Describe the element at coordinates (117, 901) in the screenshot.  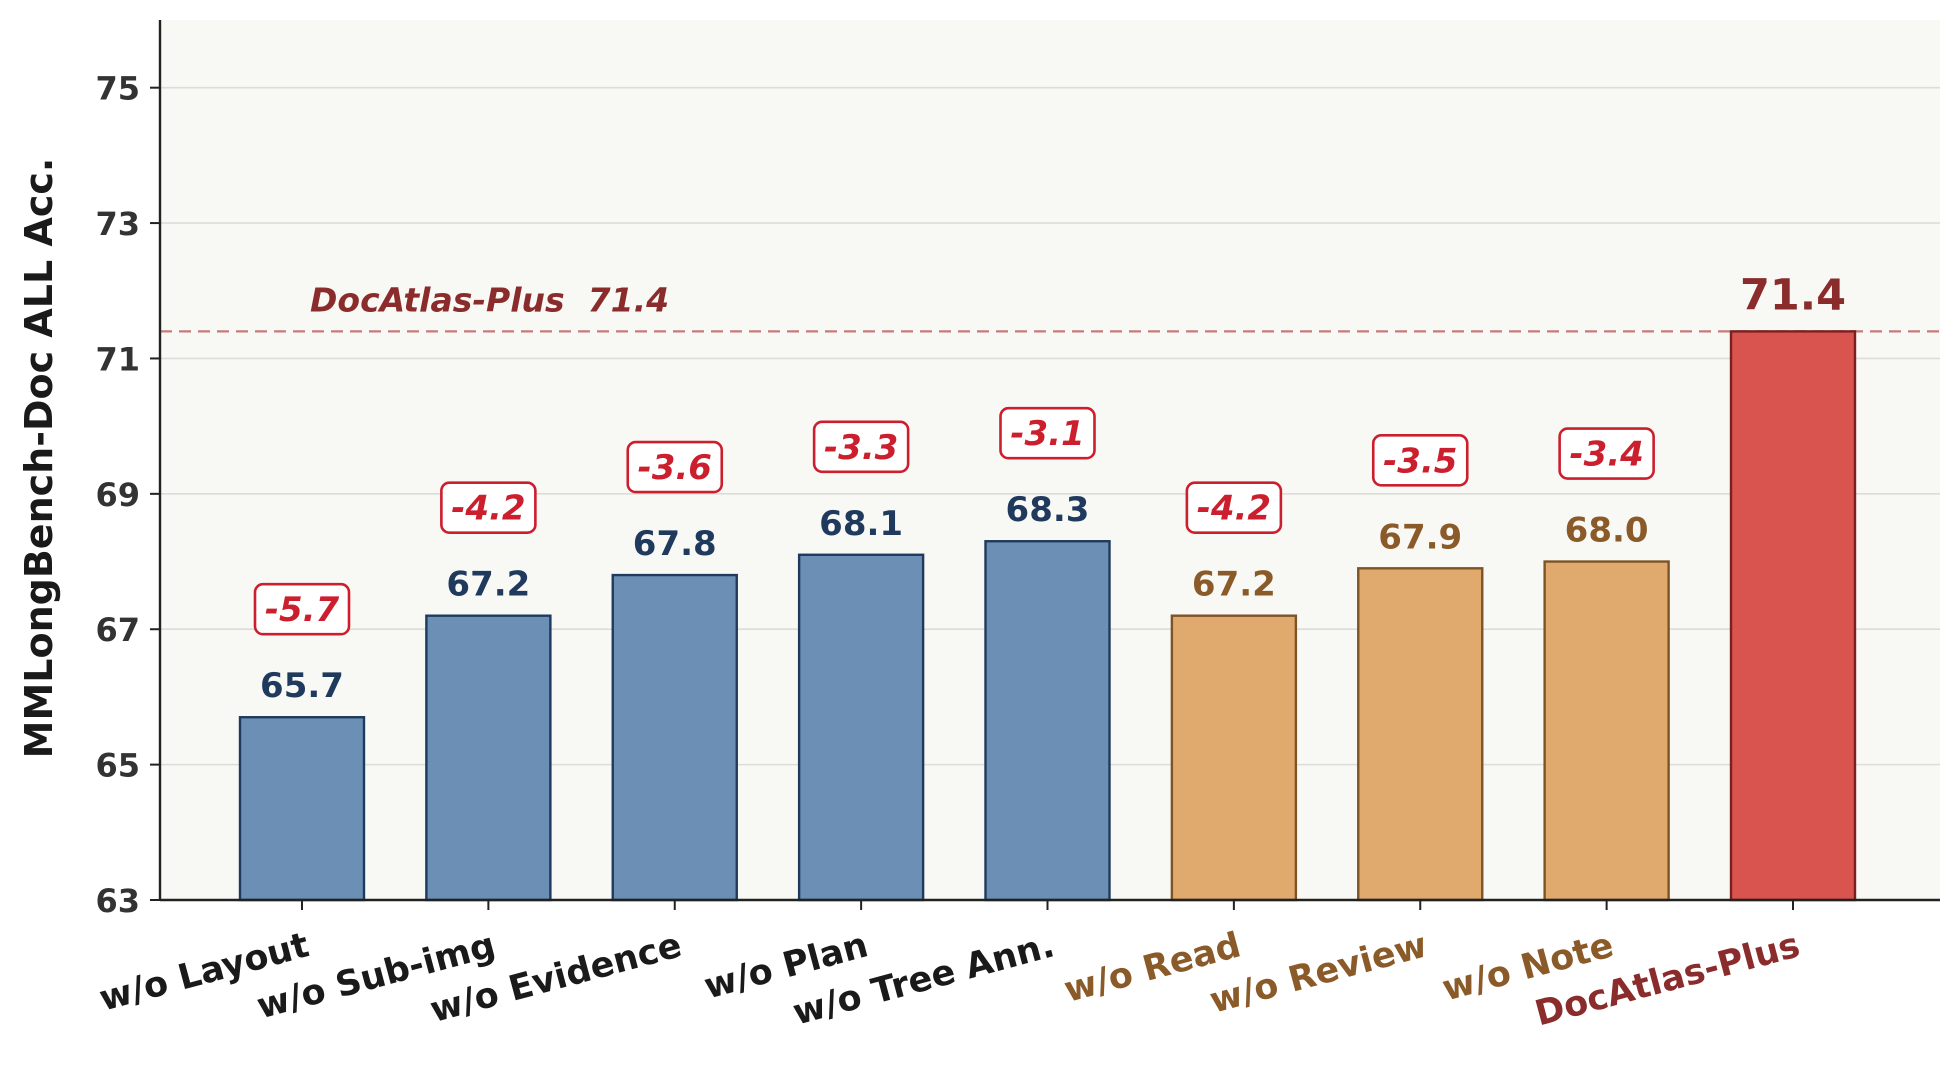
I see `y-tick-label: 63` at that location.